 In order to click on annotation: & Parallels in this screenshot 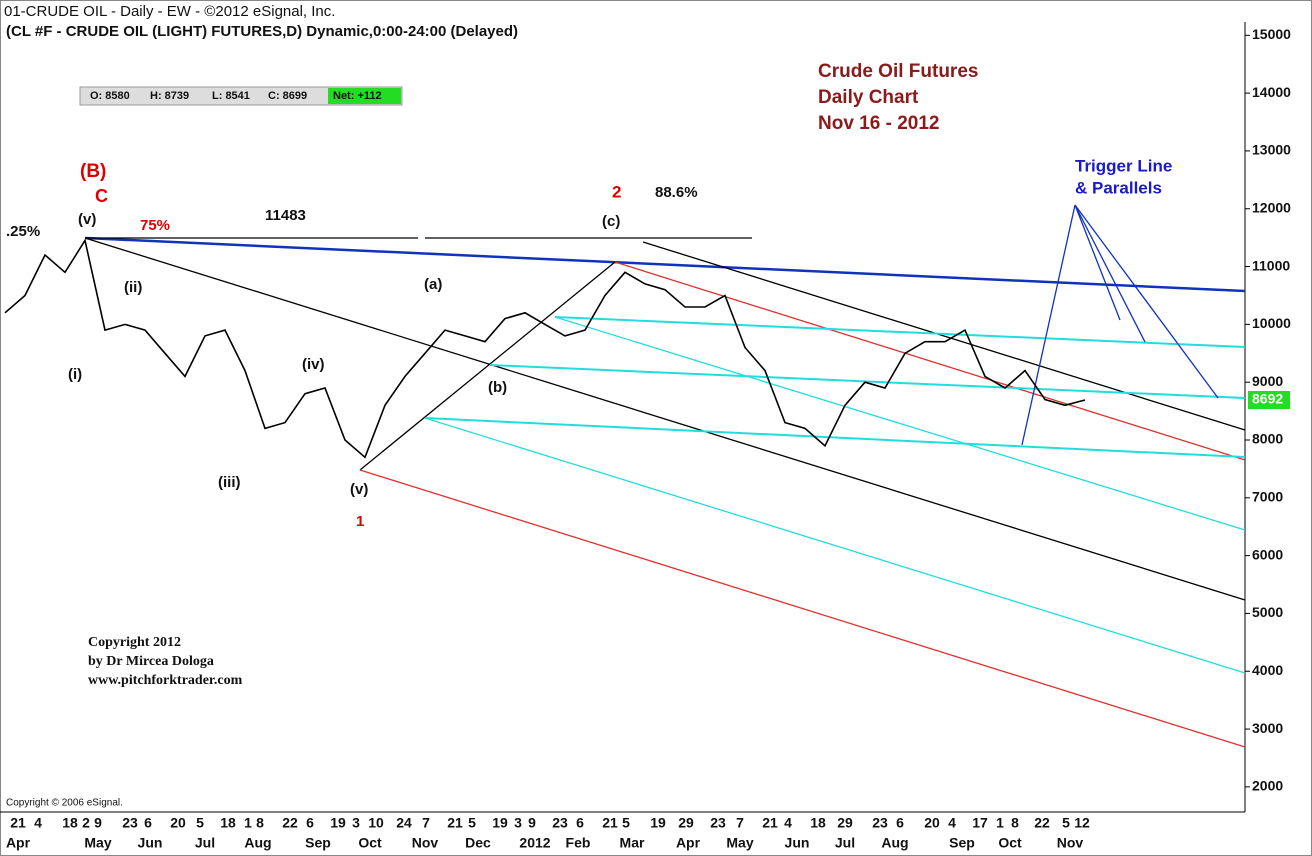, I will do `click(1118, 187)`.